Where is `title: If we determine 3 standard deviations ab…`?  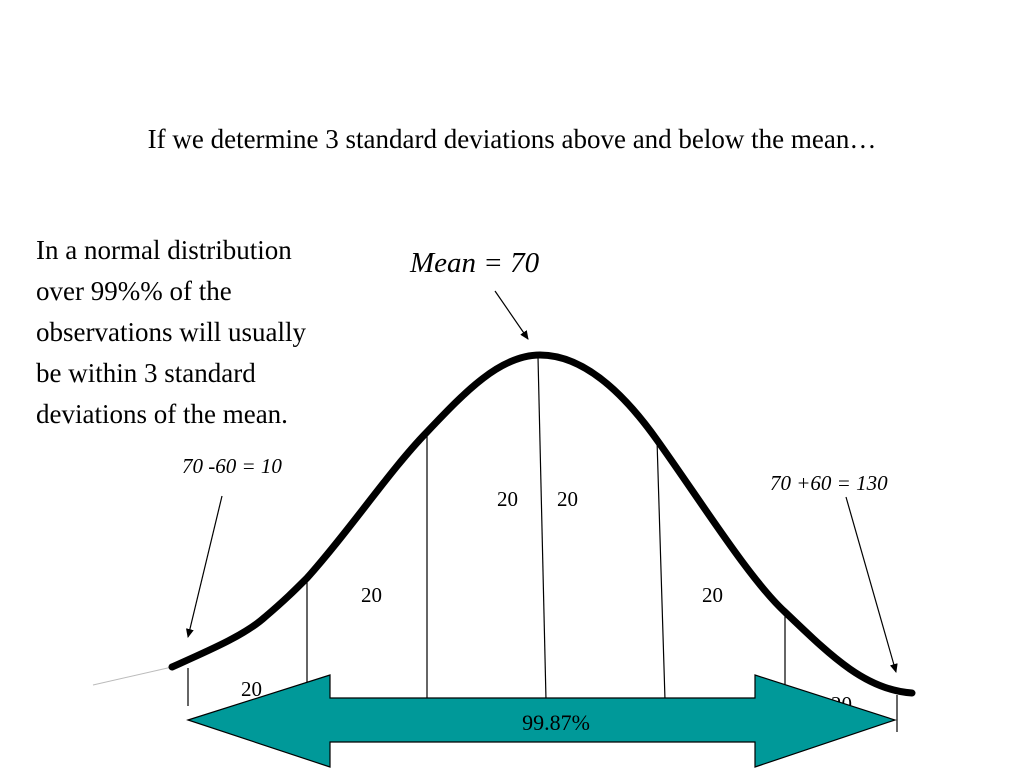 title: If we determine 3 standard deviations ab… is located at coordinates (512, 139).